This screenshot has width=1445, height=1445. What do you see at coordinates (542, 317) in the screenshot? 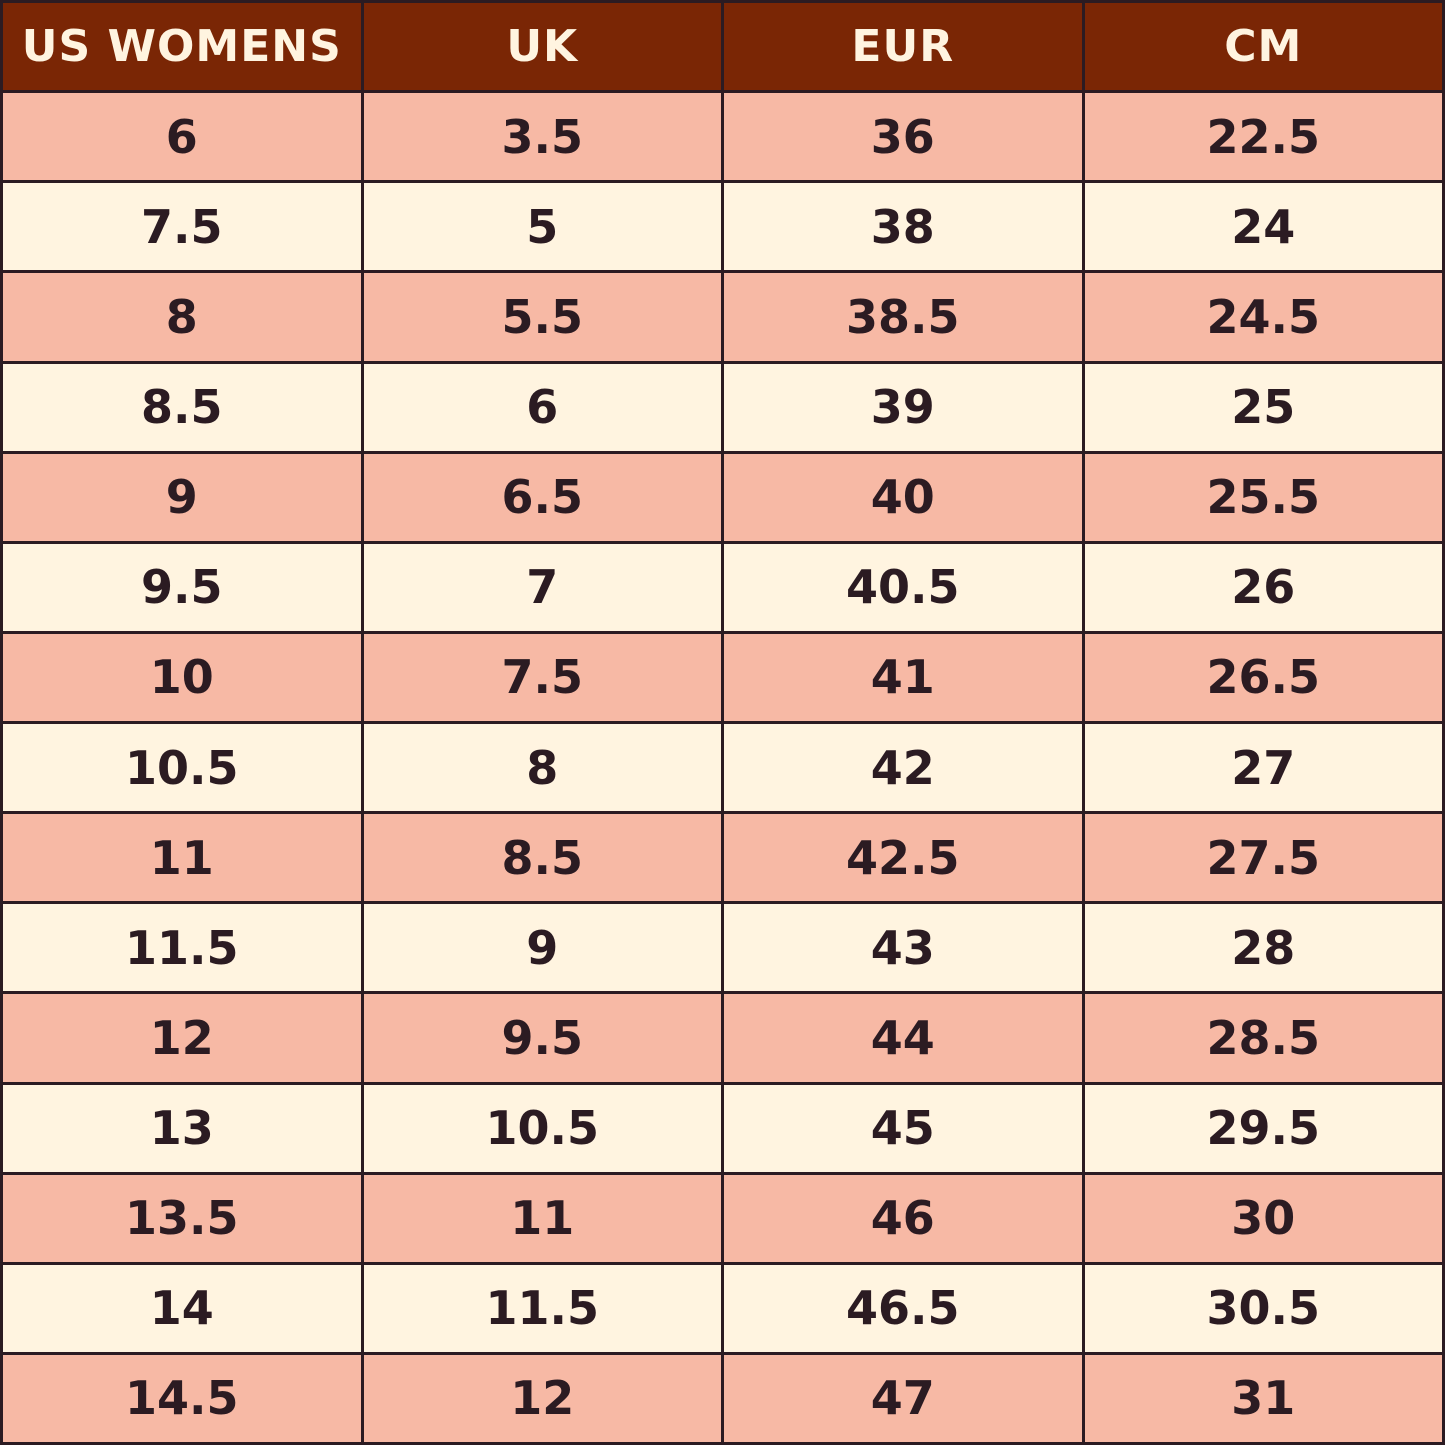
I see `table-cell: 5.5` at bounding box center [542, 317].